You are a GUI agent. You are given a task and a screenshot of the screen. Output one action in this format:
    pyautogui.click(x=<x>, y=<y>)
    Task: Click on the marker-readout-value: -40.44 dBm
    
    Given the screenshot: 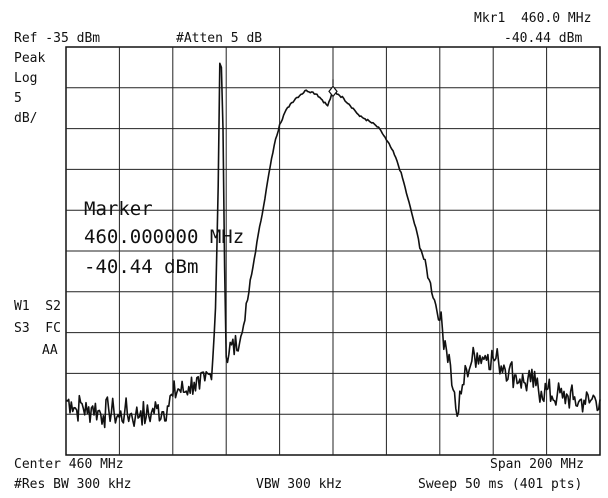 What is the action you would take?
    pyautogui.click(x=543, y=38)
    